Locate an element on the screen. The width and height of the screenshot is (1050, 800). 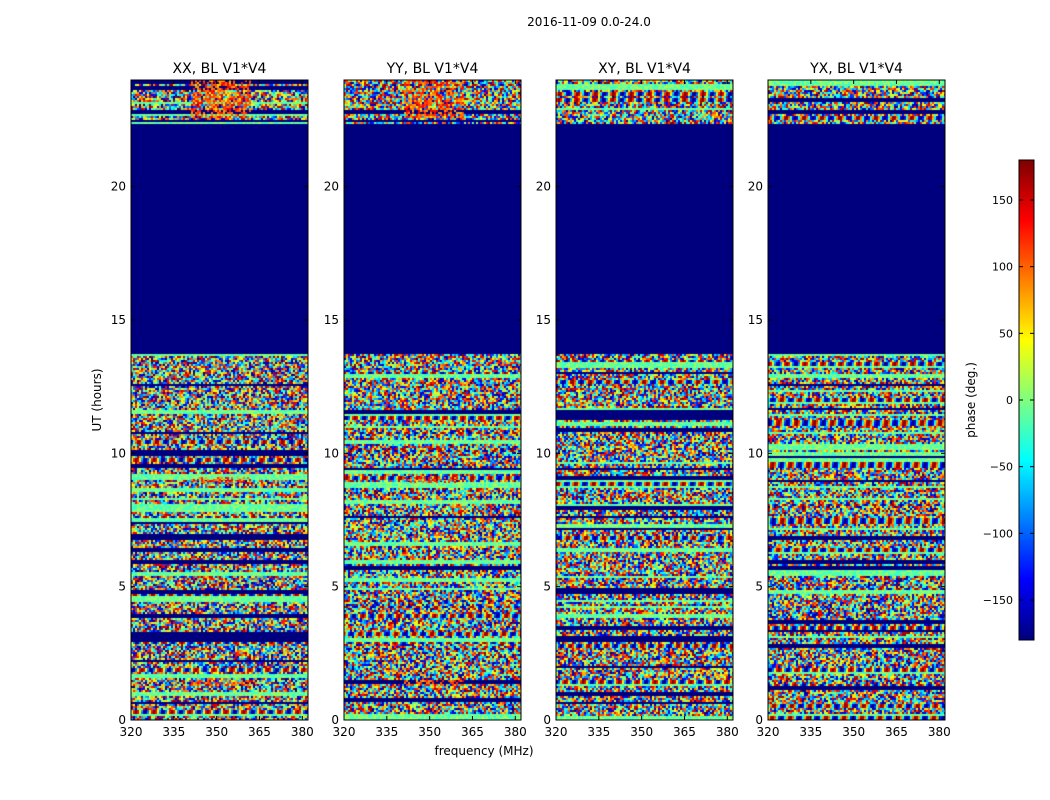
colorbar-tick-label: −100 is located at coordinates (998, 533).